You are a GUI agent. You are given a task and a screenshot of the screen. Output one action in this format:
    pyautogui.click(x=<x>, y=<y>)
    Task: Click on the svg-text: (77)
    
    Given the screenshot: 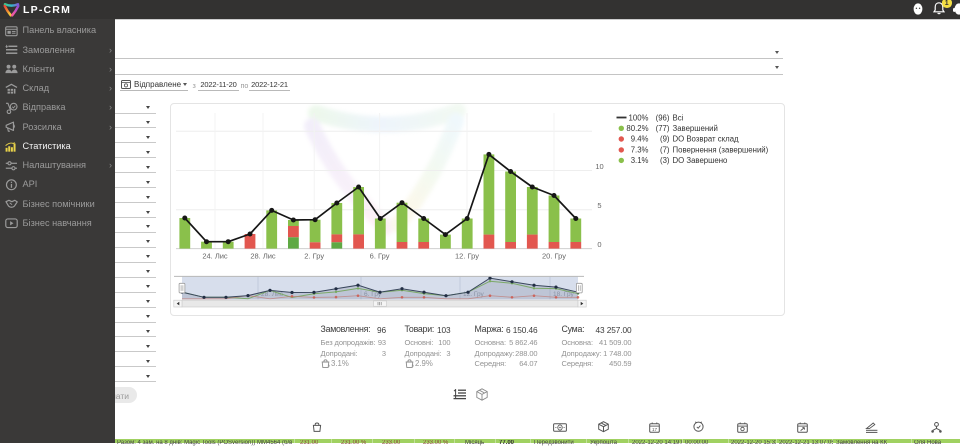 What is the action you would take?
    pyautogui.click(x=663, y=128)
    